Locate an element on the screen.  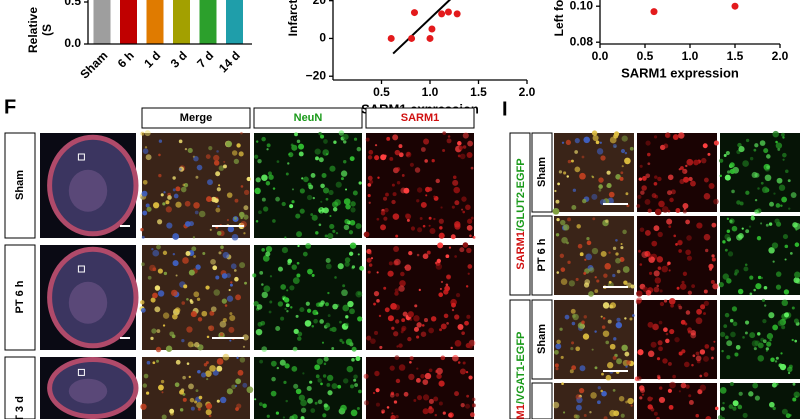
y-axis-label: (S is located at coordinates (47, 30).